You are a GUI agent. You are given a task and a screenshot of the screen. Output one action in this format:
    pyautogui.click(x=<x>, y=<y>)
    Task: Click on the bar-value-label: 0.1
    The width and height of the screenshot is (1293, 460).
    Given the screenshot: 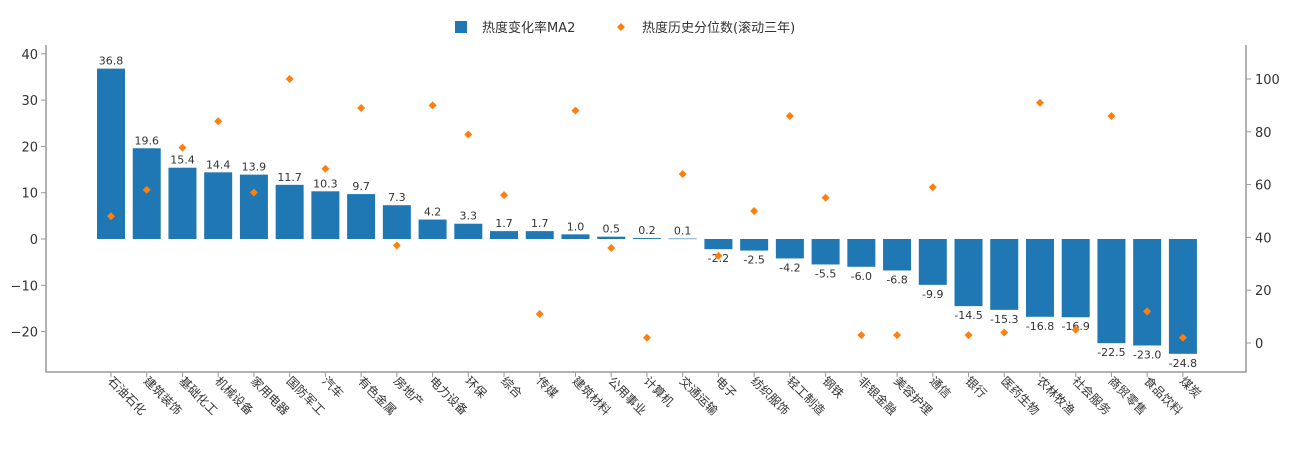 What is the action you would take?
    pyautogui.click(x=683, y=231)
    